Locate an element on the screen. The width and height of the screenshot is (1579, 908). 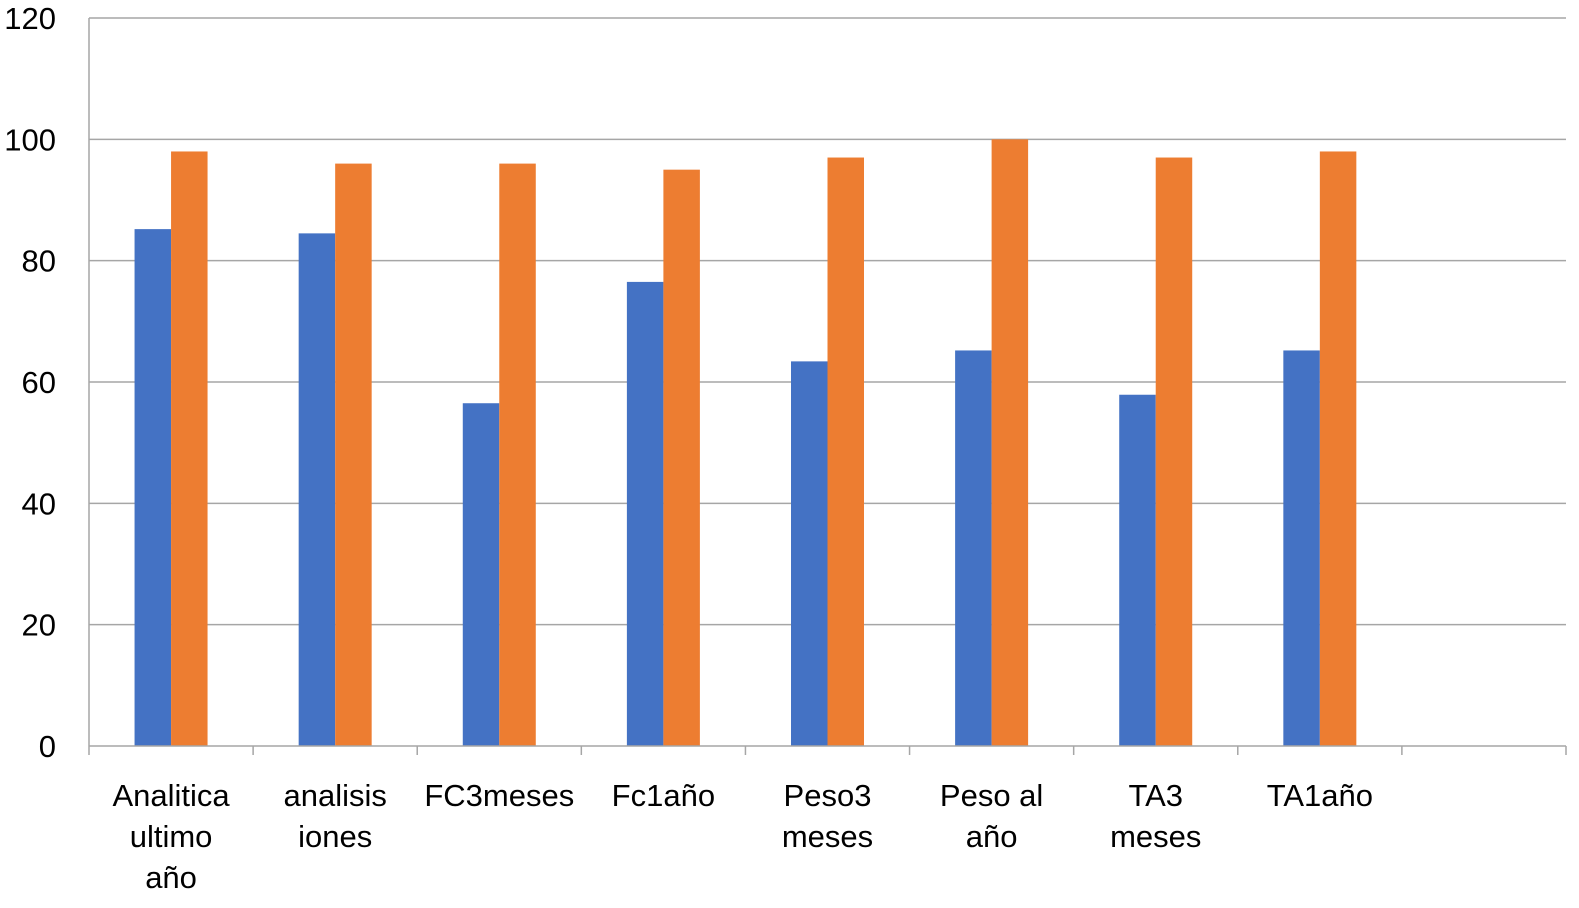
bar-series1-cat6 is located at coordinates (973, 548).